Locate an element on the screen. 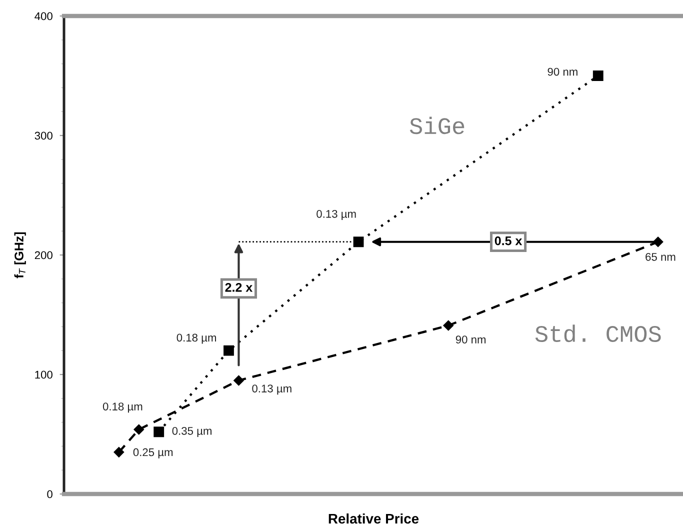  x-axis-title: Relative Price is located at coordinates (373, 518).